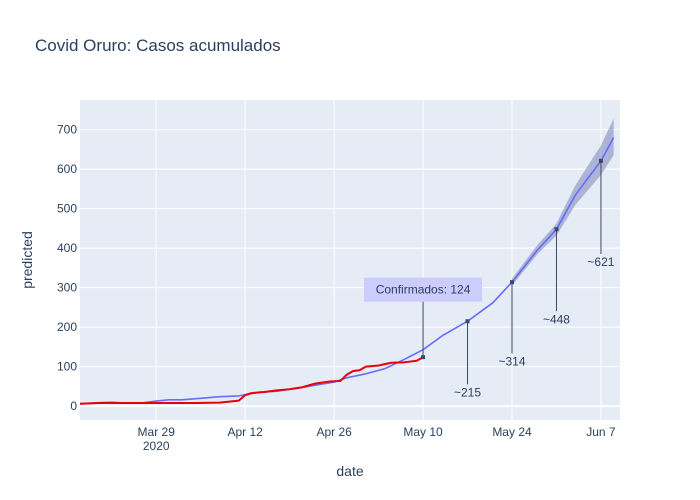 This screenshot has width=700, height=500. I want to click on annotation: ~448, so click(556, 276).